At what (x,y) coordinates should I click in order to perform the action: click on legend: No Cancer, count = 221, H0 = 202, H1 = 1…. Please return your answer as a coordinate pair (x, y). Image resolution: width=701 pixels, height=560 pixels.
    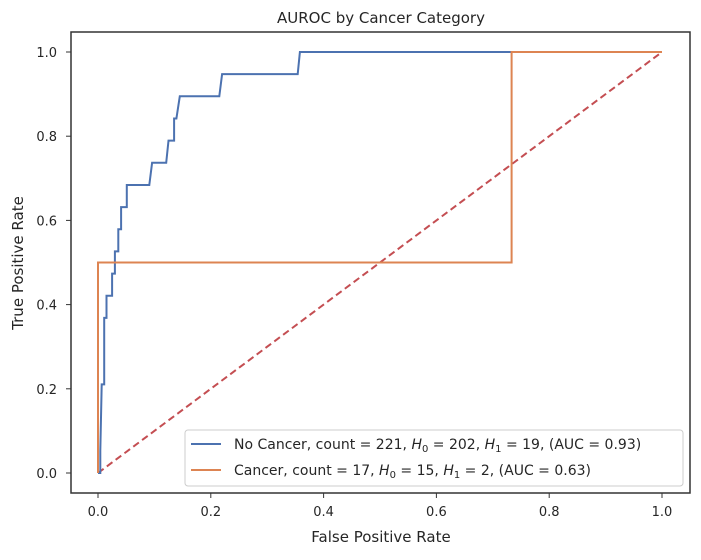
    Looking at the image, I should click on (434, 458).